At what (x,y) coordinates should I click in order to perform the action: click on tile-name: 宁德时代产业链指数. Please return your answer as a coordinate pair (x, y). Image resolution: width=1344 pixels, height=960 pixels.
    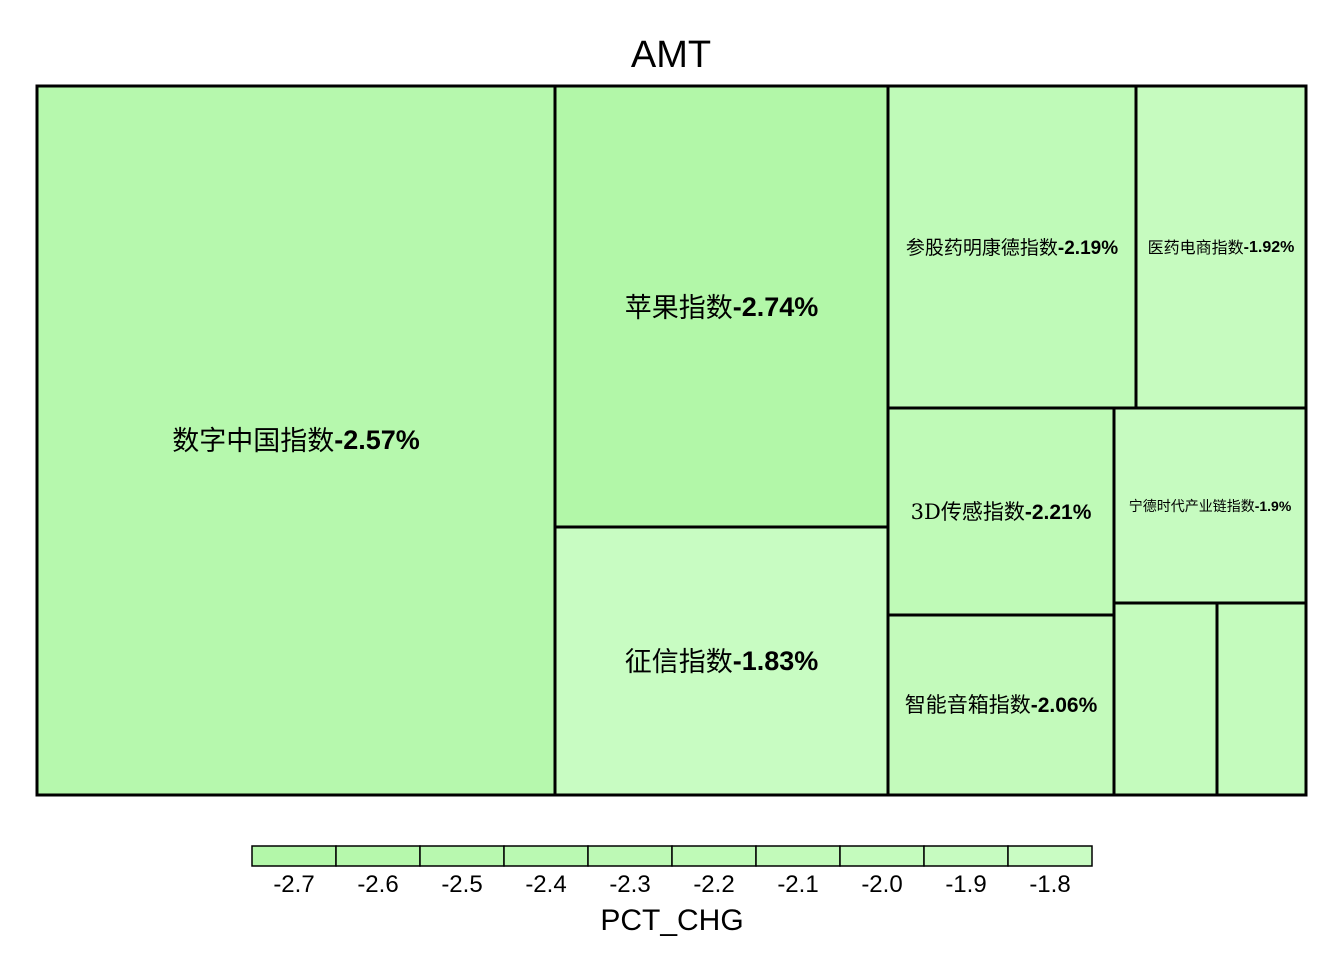
    Looking at the image, I should click on (1192, 506).